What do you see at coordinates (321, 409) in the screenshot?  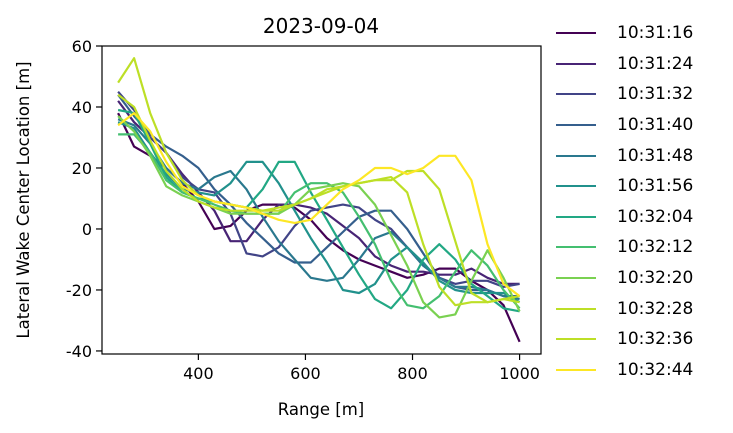 I see `x-axis-label: Range [m]` at bounding box center [321, 409].